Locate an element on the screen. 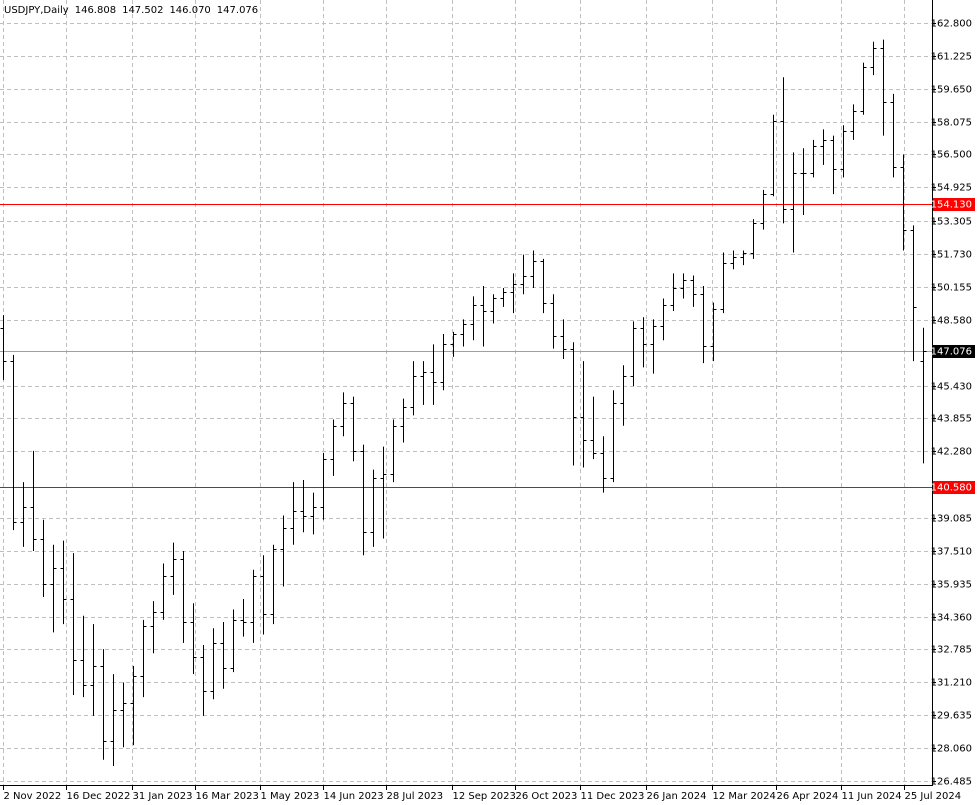 This screenshot has width=978, height=805. quote-value: 146.808 is located at coordinates (95, 10).